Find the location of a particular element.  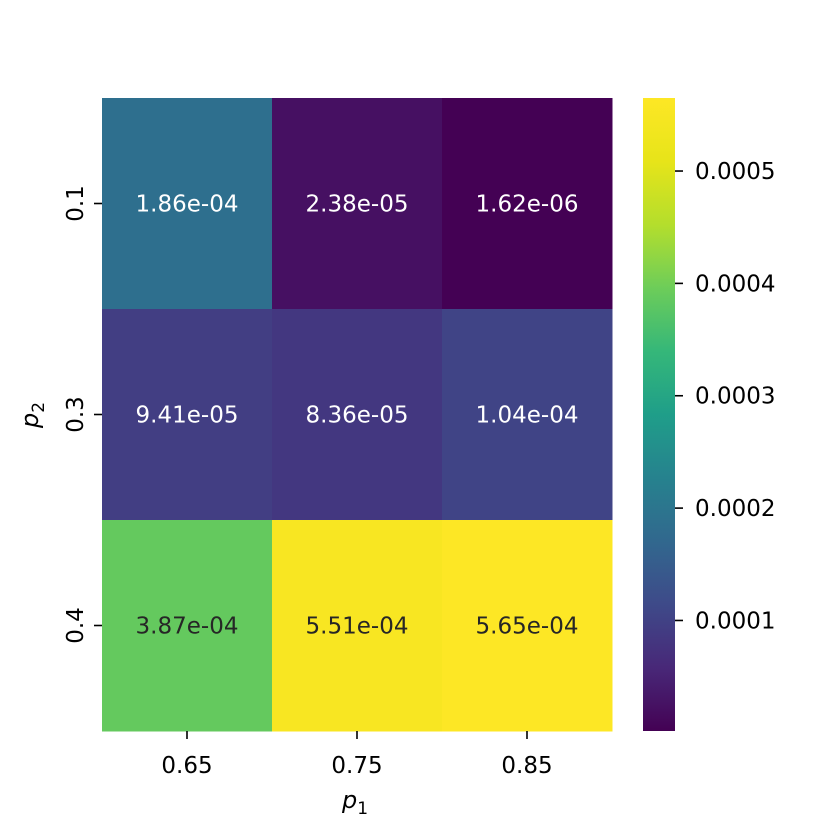

colorbar-tick-label: 0.0004 is located at coordinates (735, 284).